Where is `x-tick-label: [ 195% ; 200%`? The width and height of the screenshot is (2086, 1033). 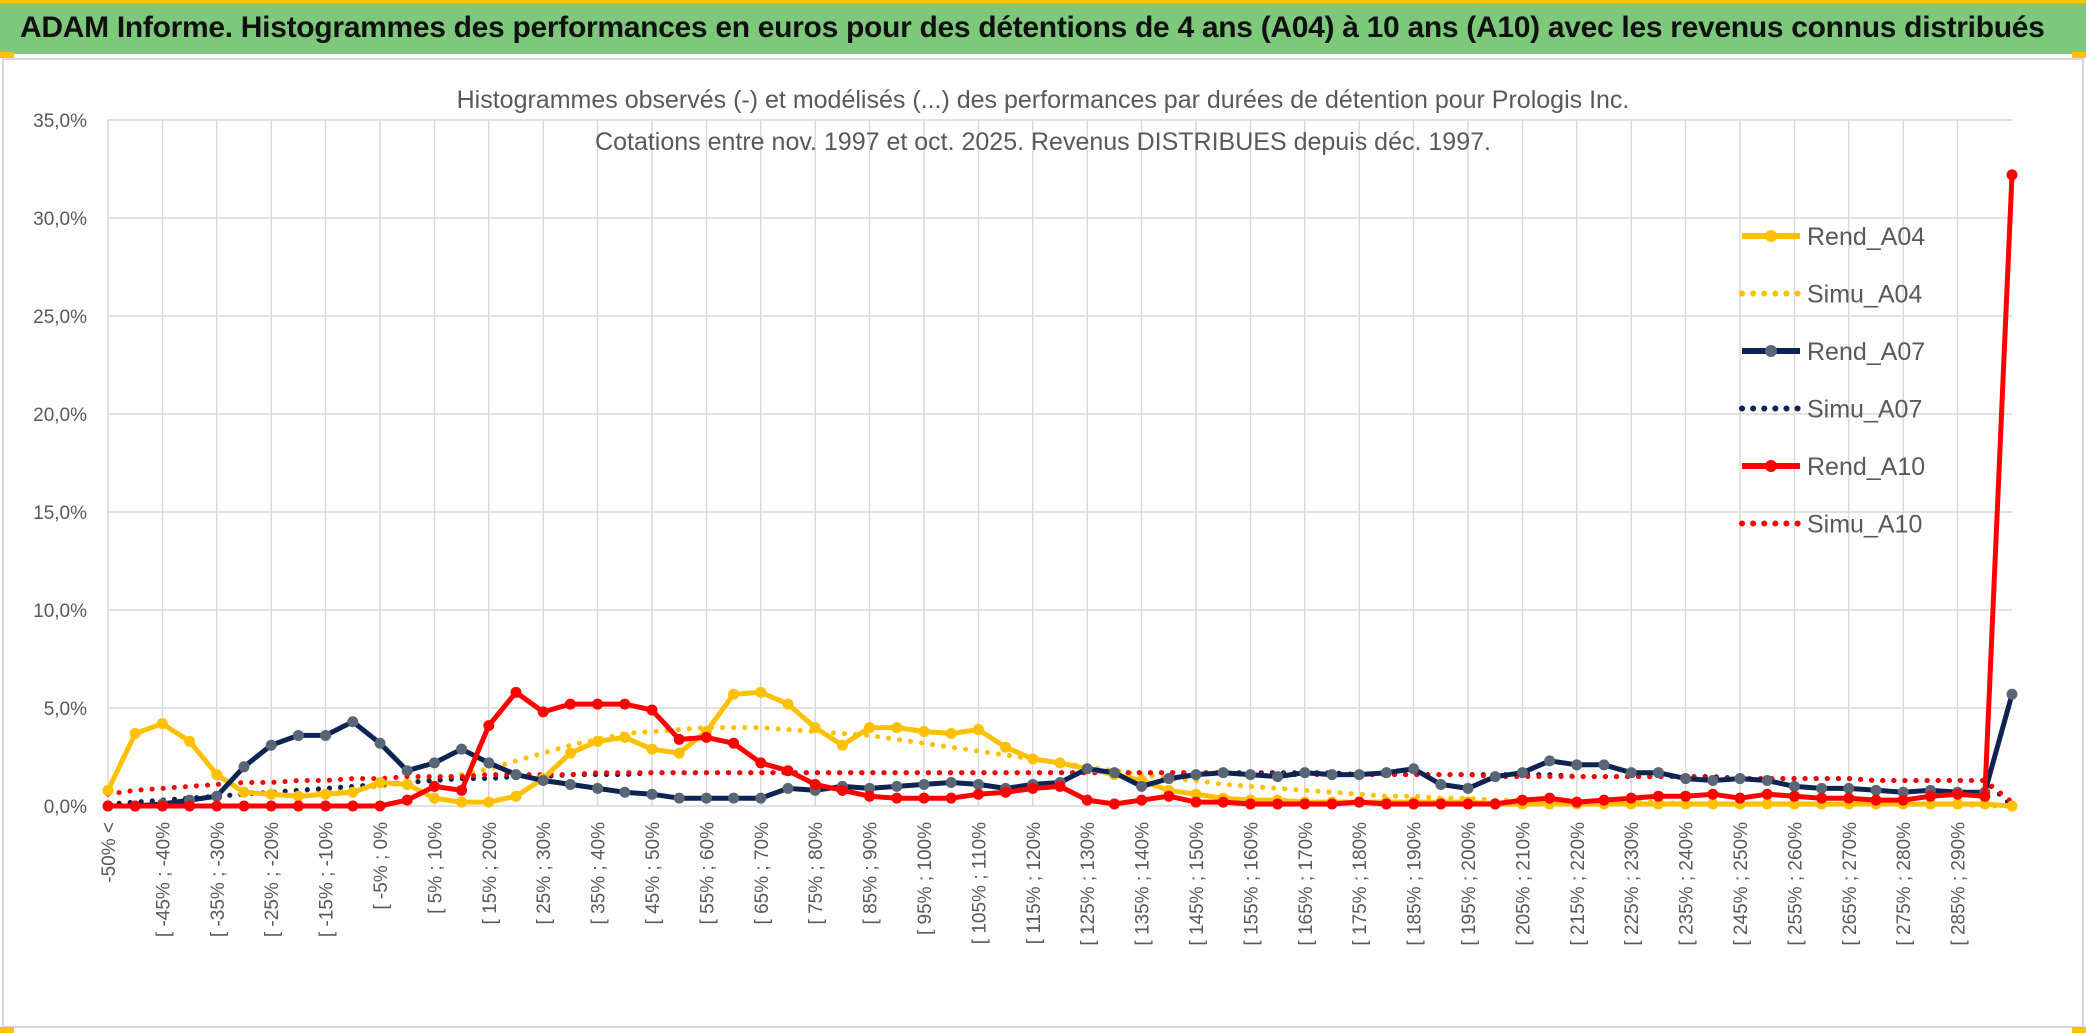
x-tick-label: [ 195% ; 200% is located at coordinates (1469, 884).